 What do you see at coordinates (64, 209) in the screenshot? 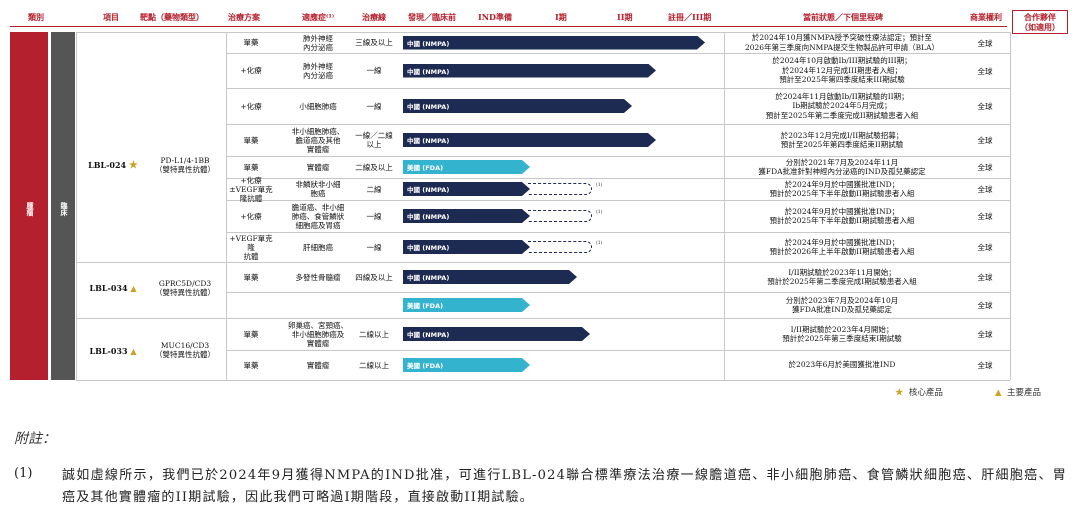
I see `stage-label: 臨床` at bounding box center [64, 209].